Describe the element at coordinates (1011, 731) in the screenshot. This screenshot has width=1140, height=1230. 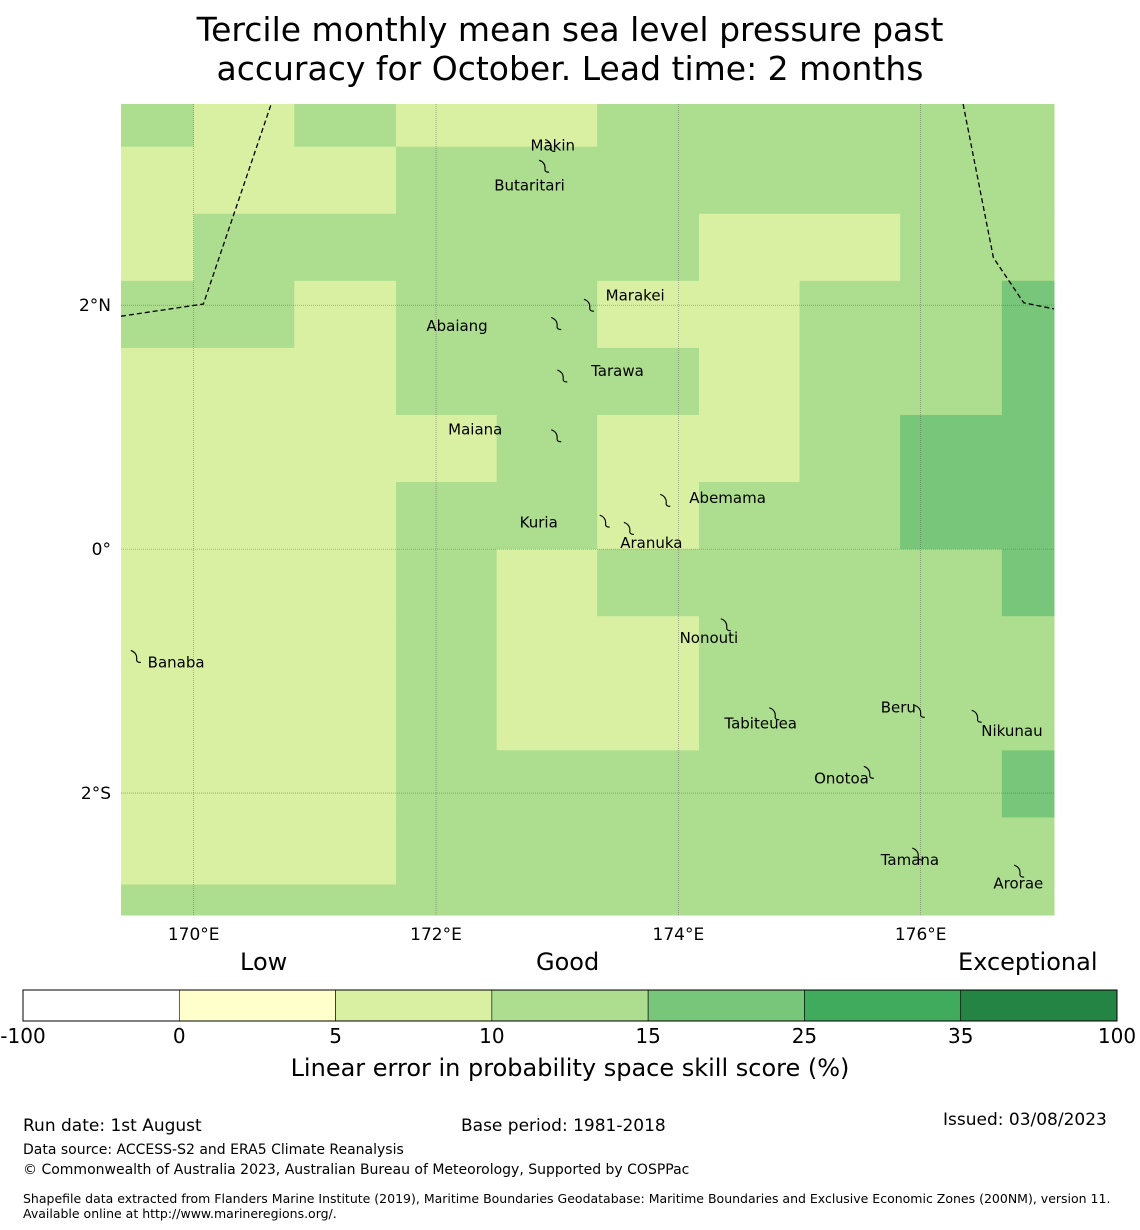
I see `island-label: Nikunau` at that location.